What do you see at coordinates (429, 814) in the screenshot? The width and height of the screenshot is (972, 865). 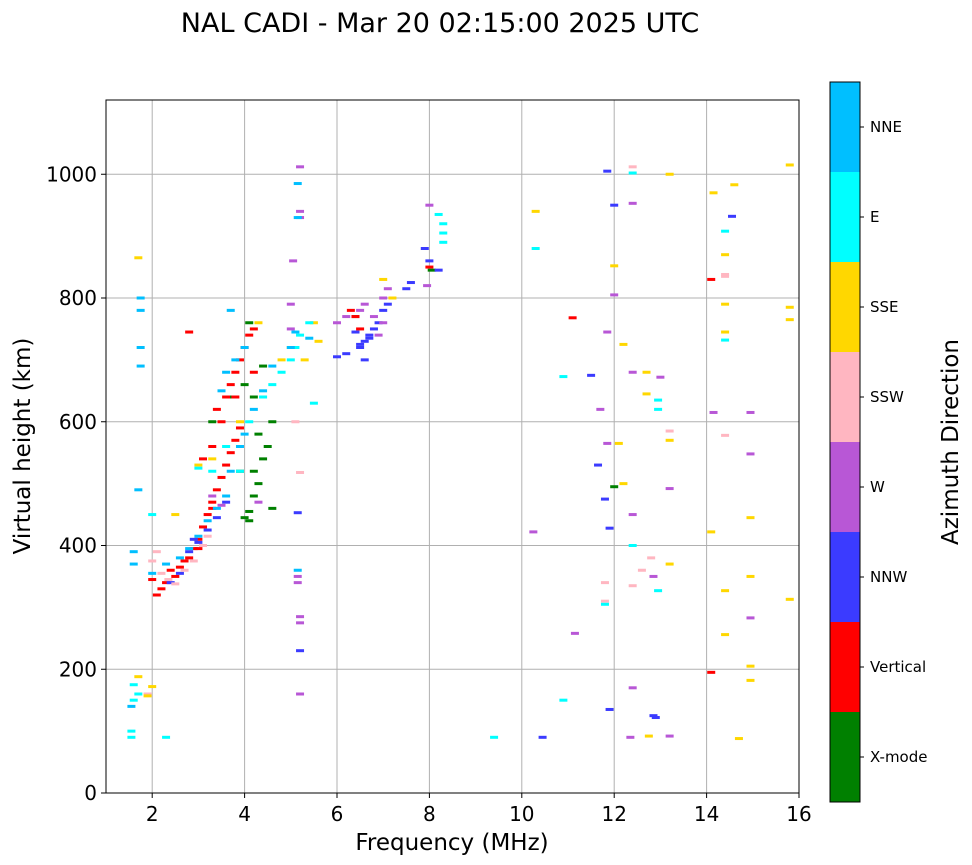 I see `x-tick-label: 8` at bounding box center [429, 814].